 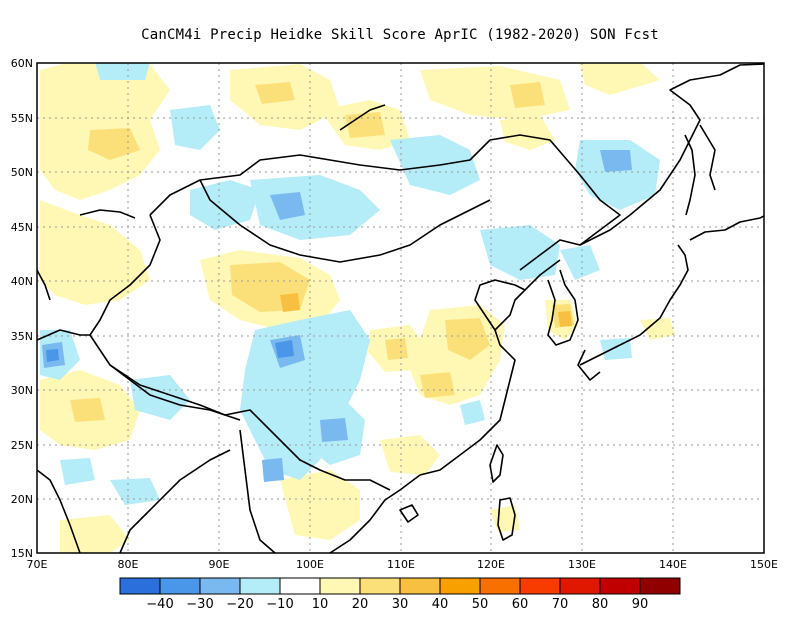 What do you see at coordinates (165, 317) in the screenshot?
I see `china-border-west` at bounding box center [165, 317].